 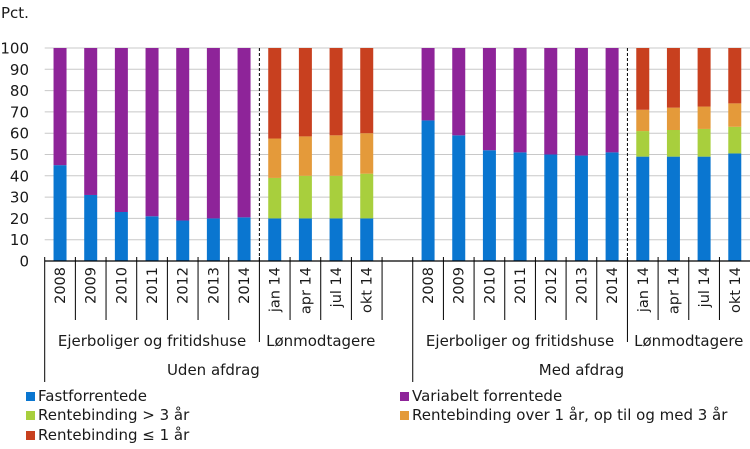 I want to click on legend-label: Rentebinding > 3 år, so click(x=114, y=415).